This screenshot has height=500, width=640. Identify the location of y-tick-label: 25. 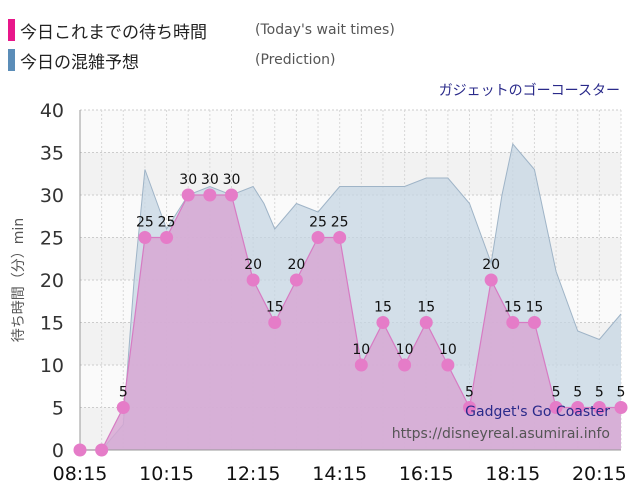
(52, 239).